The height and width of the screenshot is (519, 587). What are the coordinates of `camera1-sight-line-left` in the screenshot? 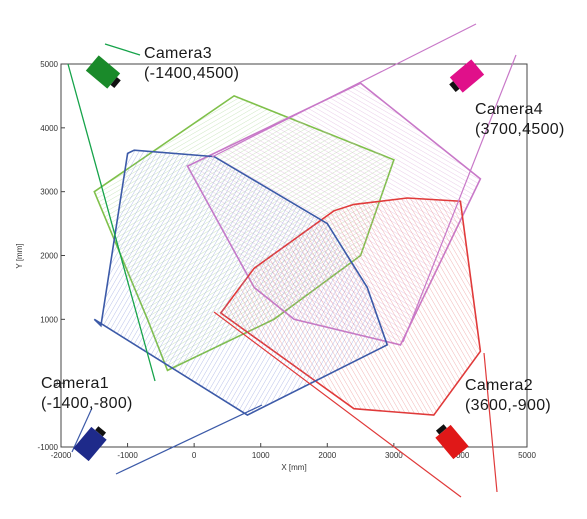 It's located at (82, 430).